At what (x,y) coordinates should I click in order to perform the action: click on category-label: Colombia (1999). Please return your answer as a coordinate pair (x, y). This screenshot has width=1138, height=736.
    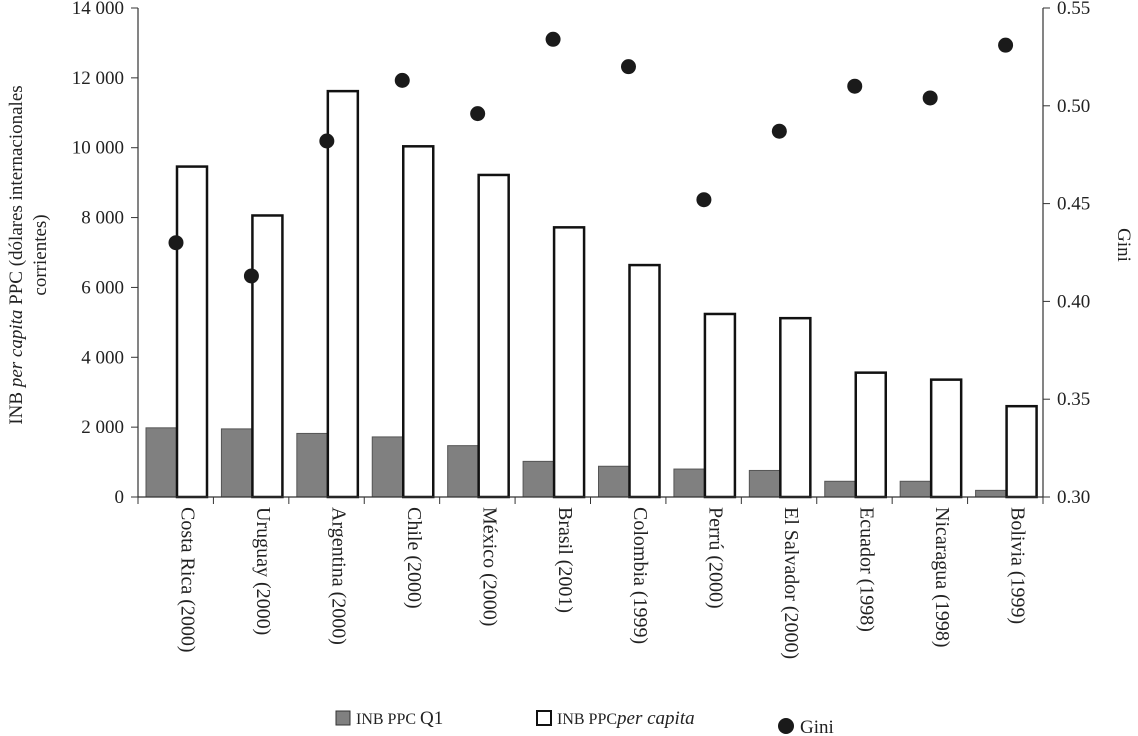
    Looking at the image, I should click on (640, 575).